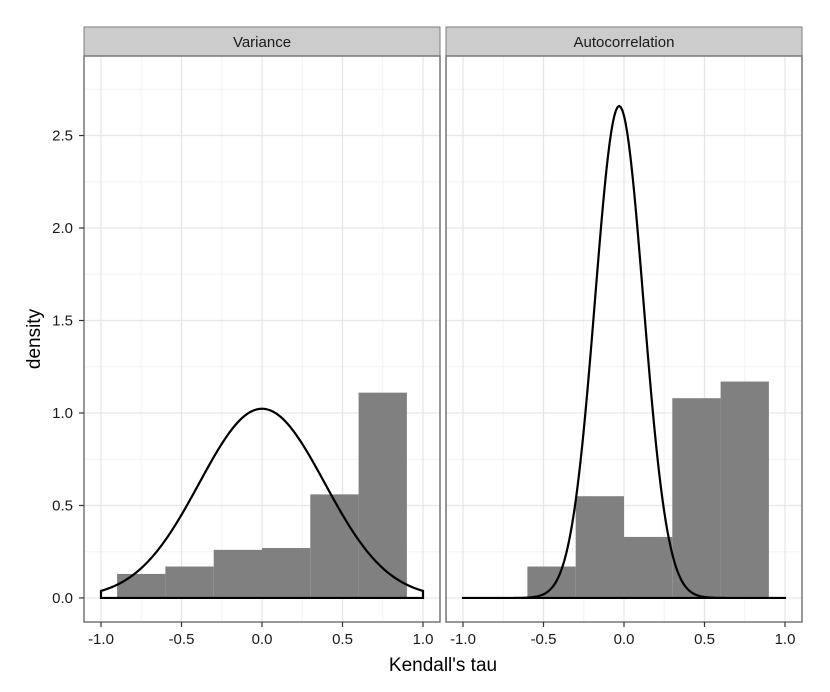 The height and width of the screenshot is (692, 830). Describe the element at coordinates (62, 228) in the screenshot. I see `y-tick-label: 2.0` at that location.